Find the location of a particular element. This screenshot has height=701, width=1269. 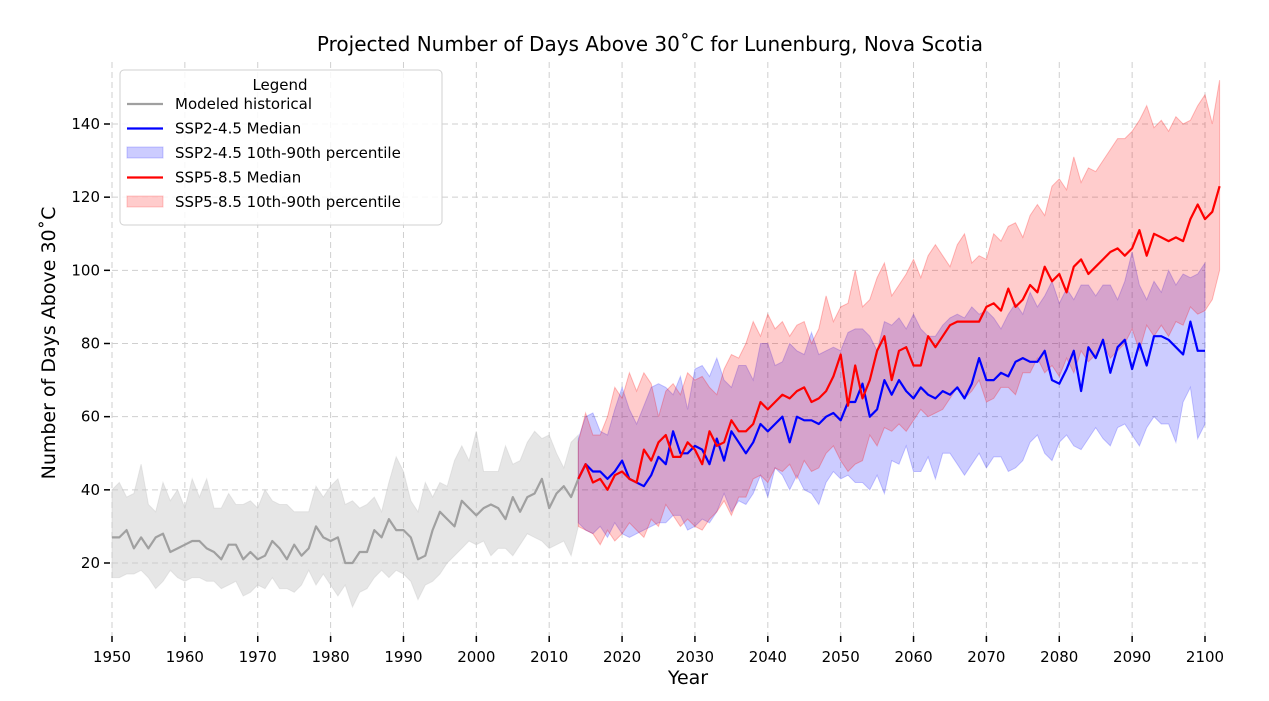

y-tick-label: 20 is located at coordinates (90, 563).